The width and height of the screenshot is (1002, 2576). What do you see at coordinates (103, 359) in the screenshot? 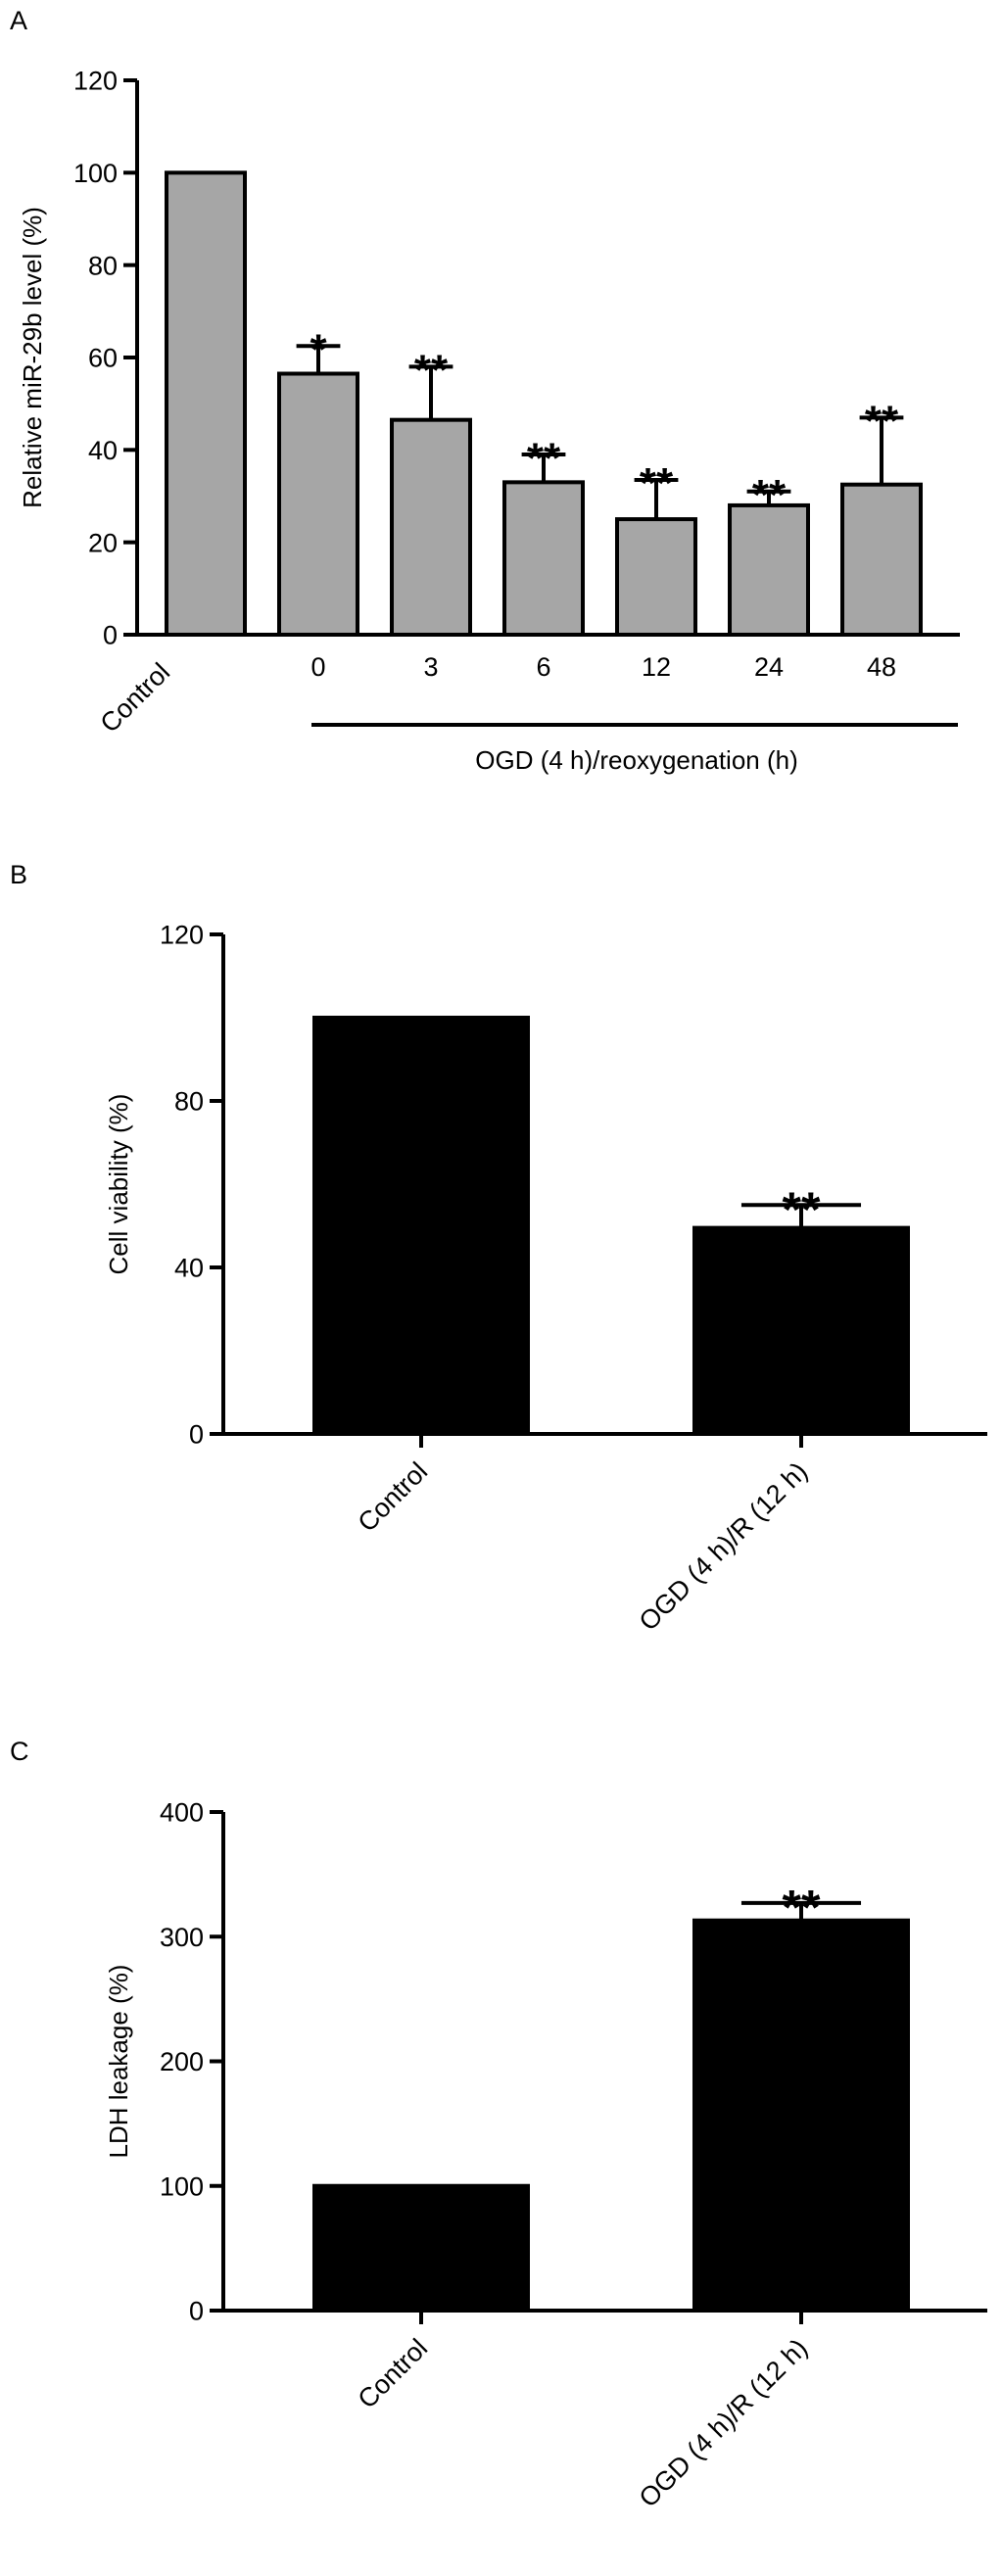
I see `y-tick-label: 60` at bounding box center [103, 359].